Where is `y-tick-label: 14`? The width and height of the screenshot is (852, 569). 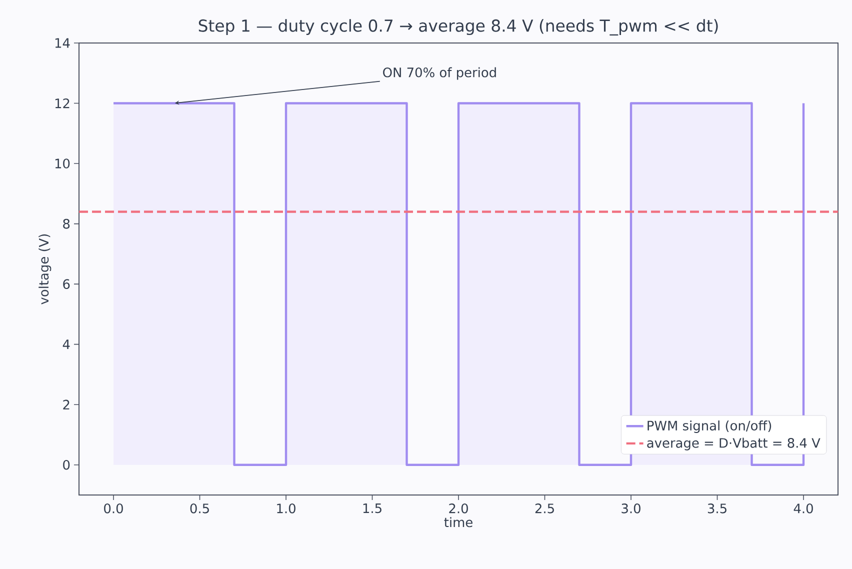 y-tick-label: 14 is located at coordinates (62, 43).